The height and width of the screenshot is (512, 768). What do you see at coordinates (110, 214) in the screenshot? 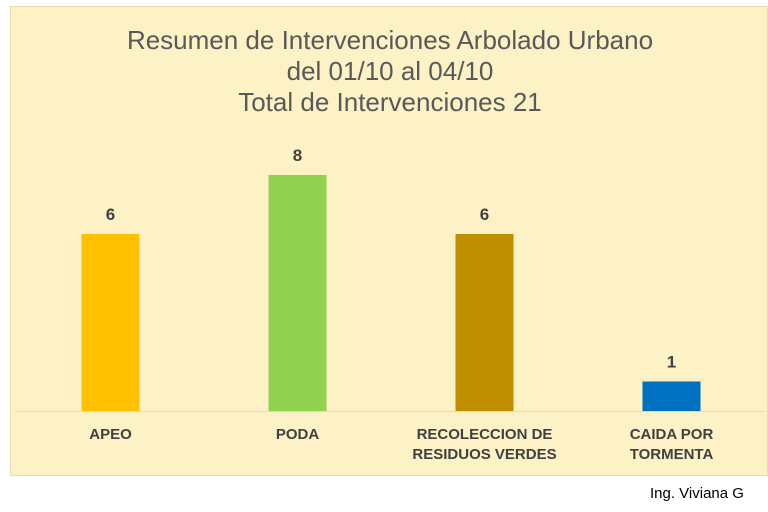
I see `data-label-0: 6` at bounding box center [110, 214].